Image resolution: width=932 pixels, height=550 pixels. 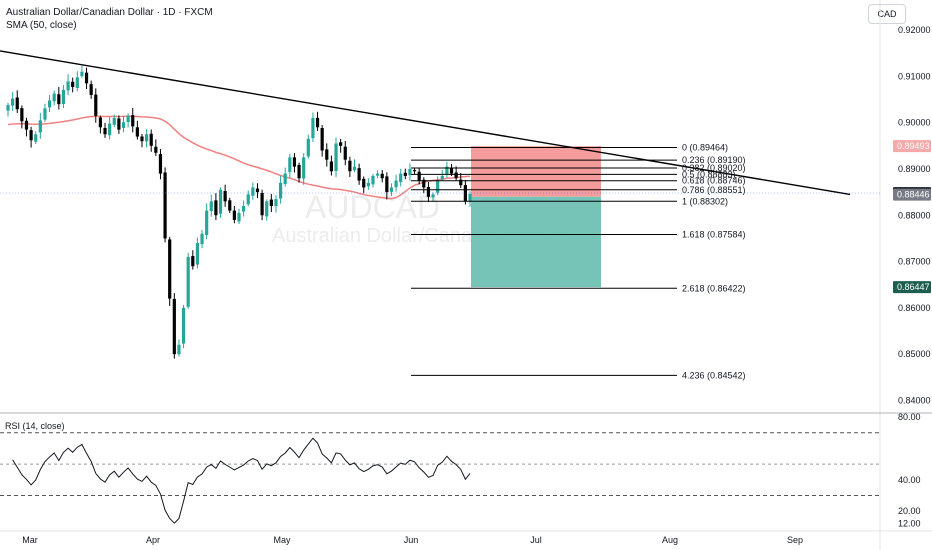 I want to click on fib-level-label: 0.382 (0.89020), so click(x=714, y=168).